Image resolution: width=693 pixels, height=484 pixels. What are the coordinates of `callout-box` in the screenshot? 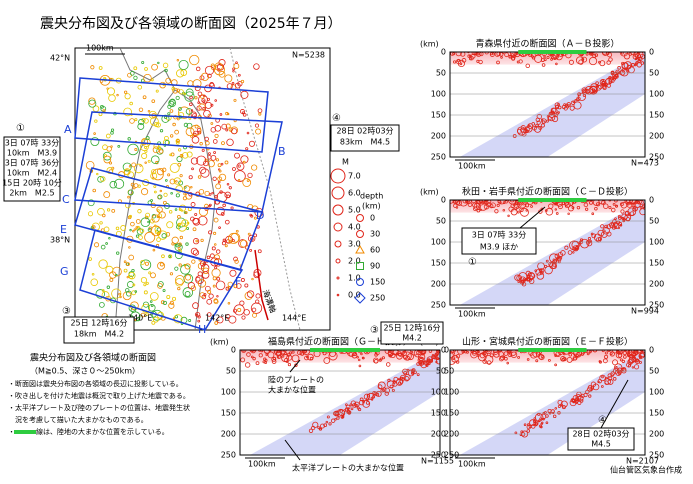 It's located at (99, 330).